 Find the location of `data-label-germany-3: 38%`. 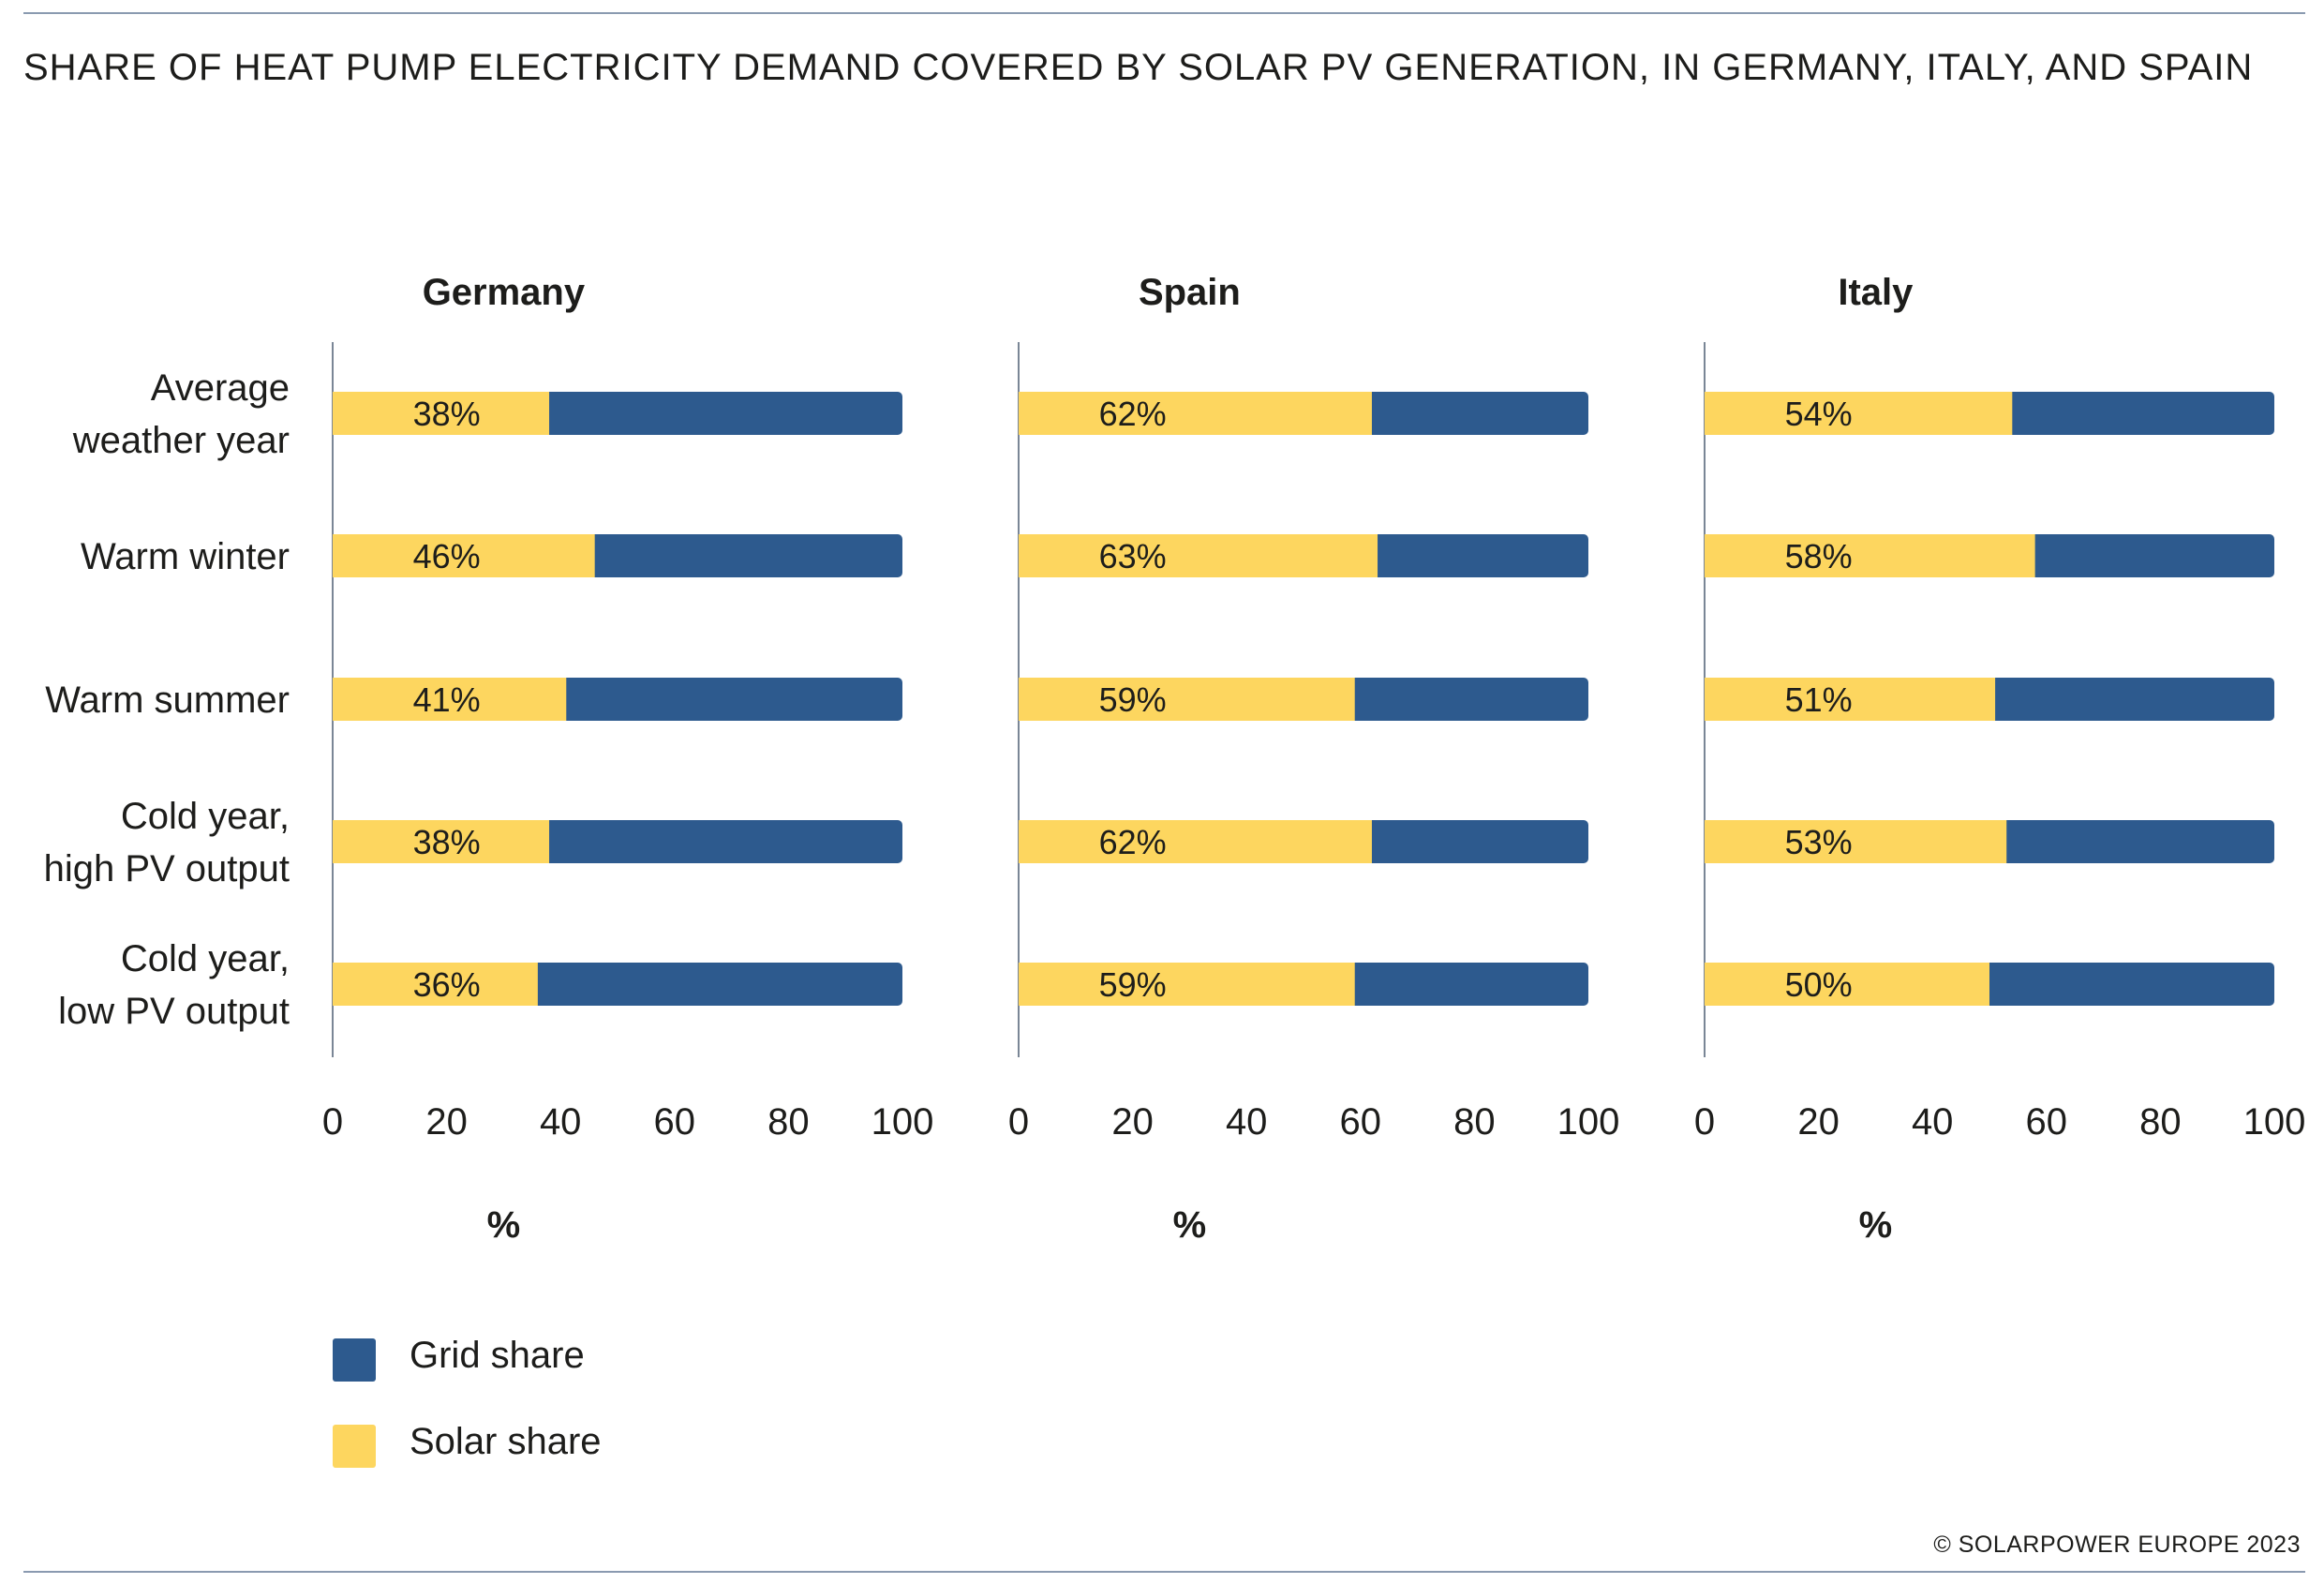

data-label-germany-3: 38% is located at coordinates (447, 842).